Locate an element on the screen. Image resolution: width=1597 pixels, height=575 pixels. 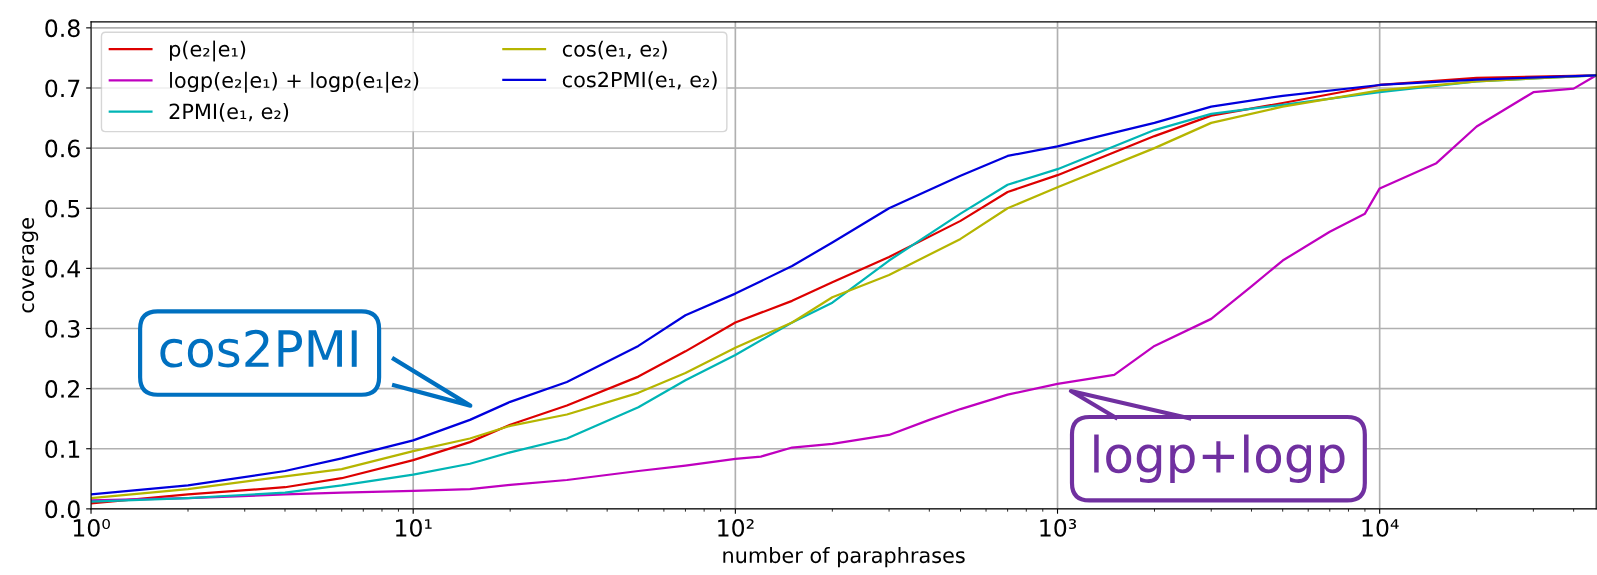
legend-label: 2PMI(e₁, e₂) is located at coordinates (229, 112).